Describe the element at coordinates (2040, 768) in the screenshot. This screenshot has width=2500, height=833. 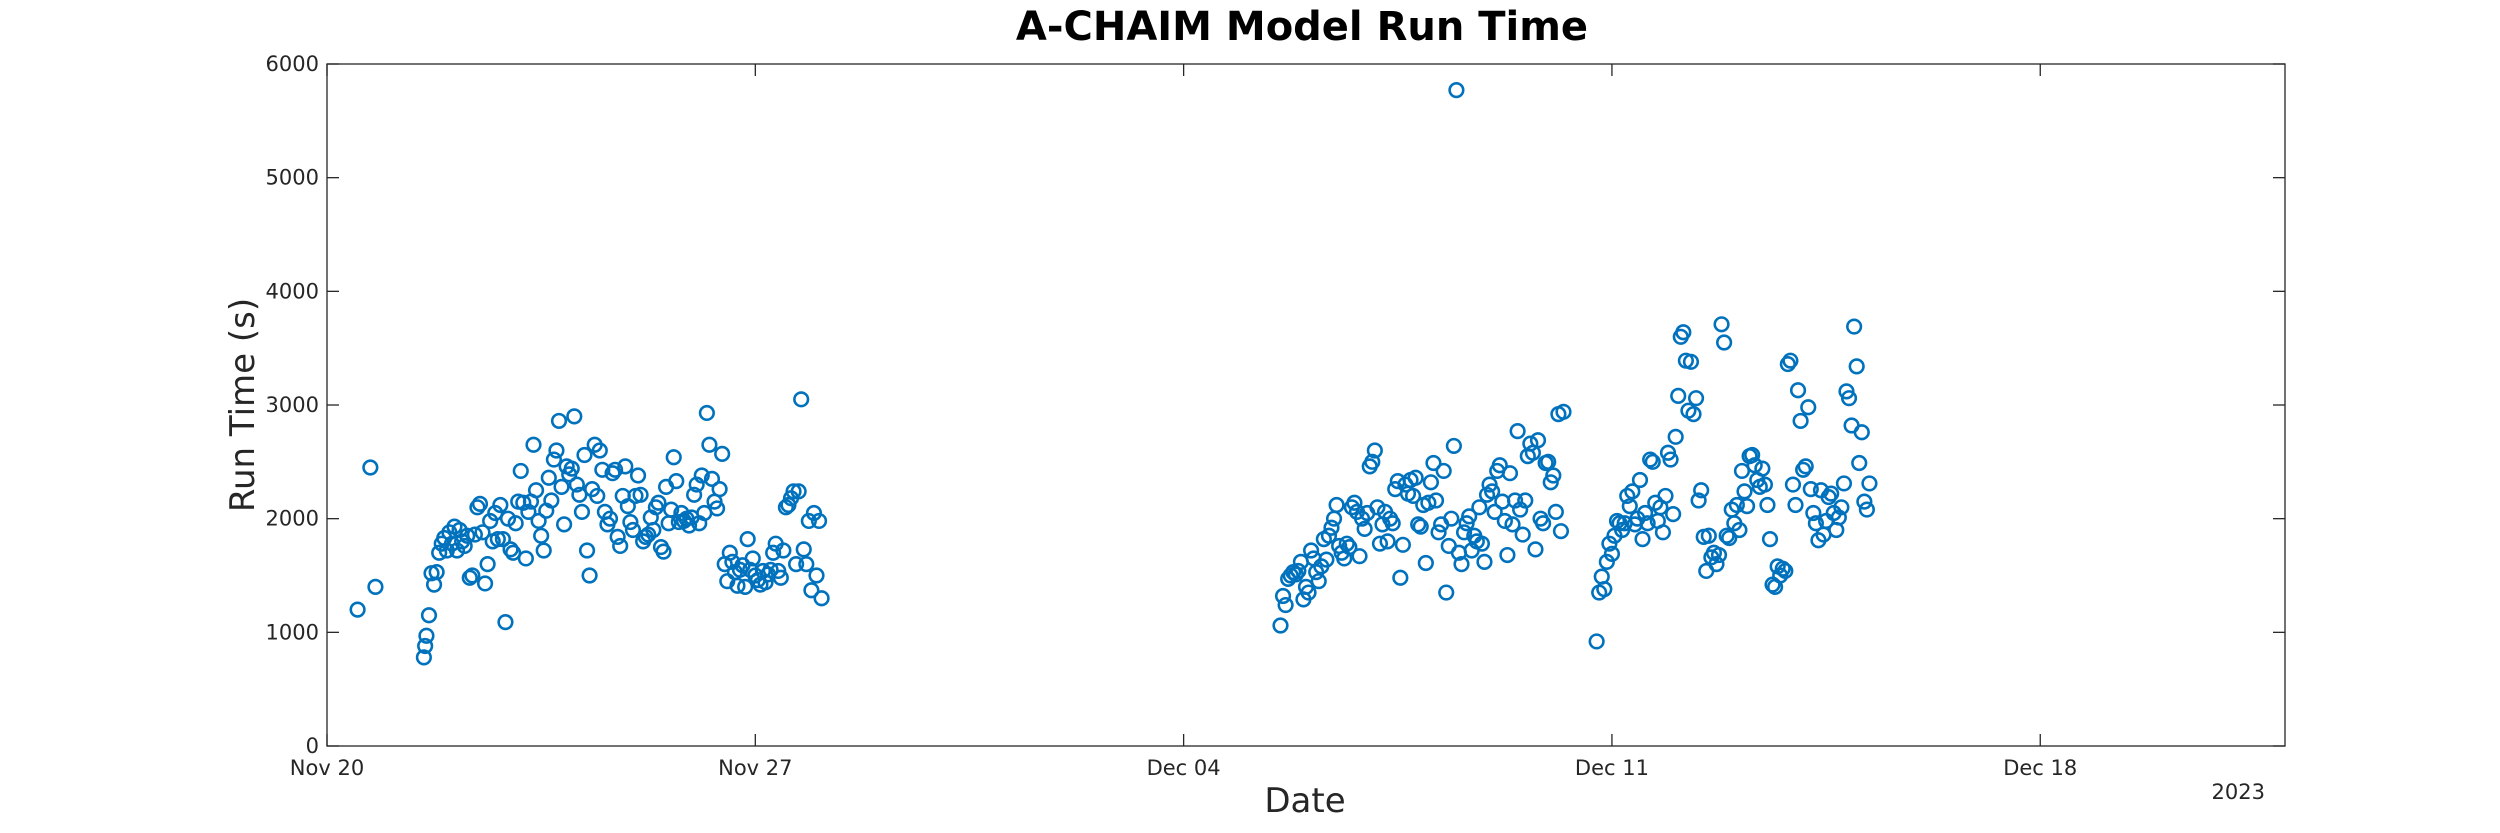
I see `x-tick-label: Dec 18` at that location.